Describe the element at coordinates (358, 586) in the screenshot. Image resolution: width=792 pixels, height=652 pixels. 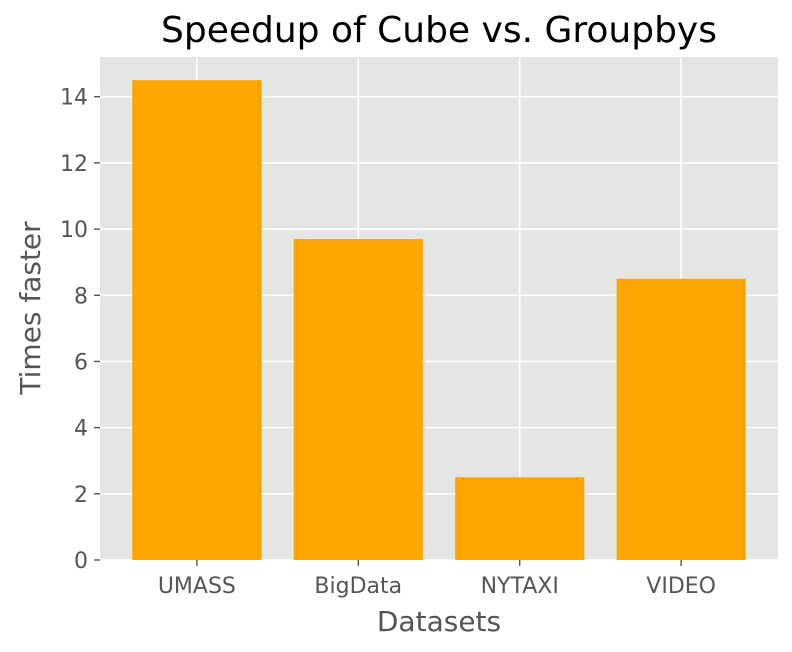
I see `x-tick-label: BigData` at that location.